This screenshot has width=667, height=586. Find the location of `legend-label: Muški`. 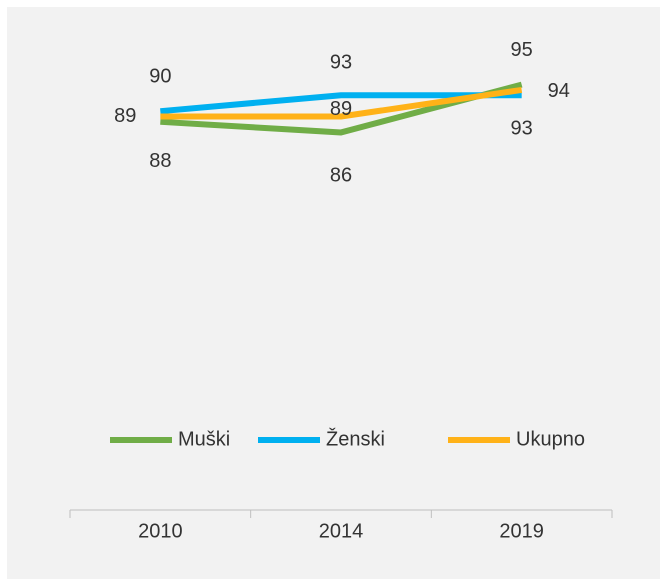

legend-label: Muški is located at coordinates (204, 439).